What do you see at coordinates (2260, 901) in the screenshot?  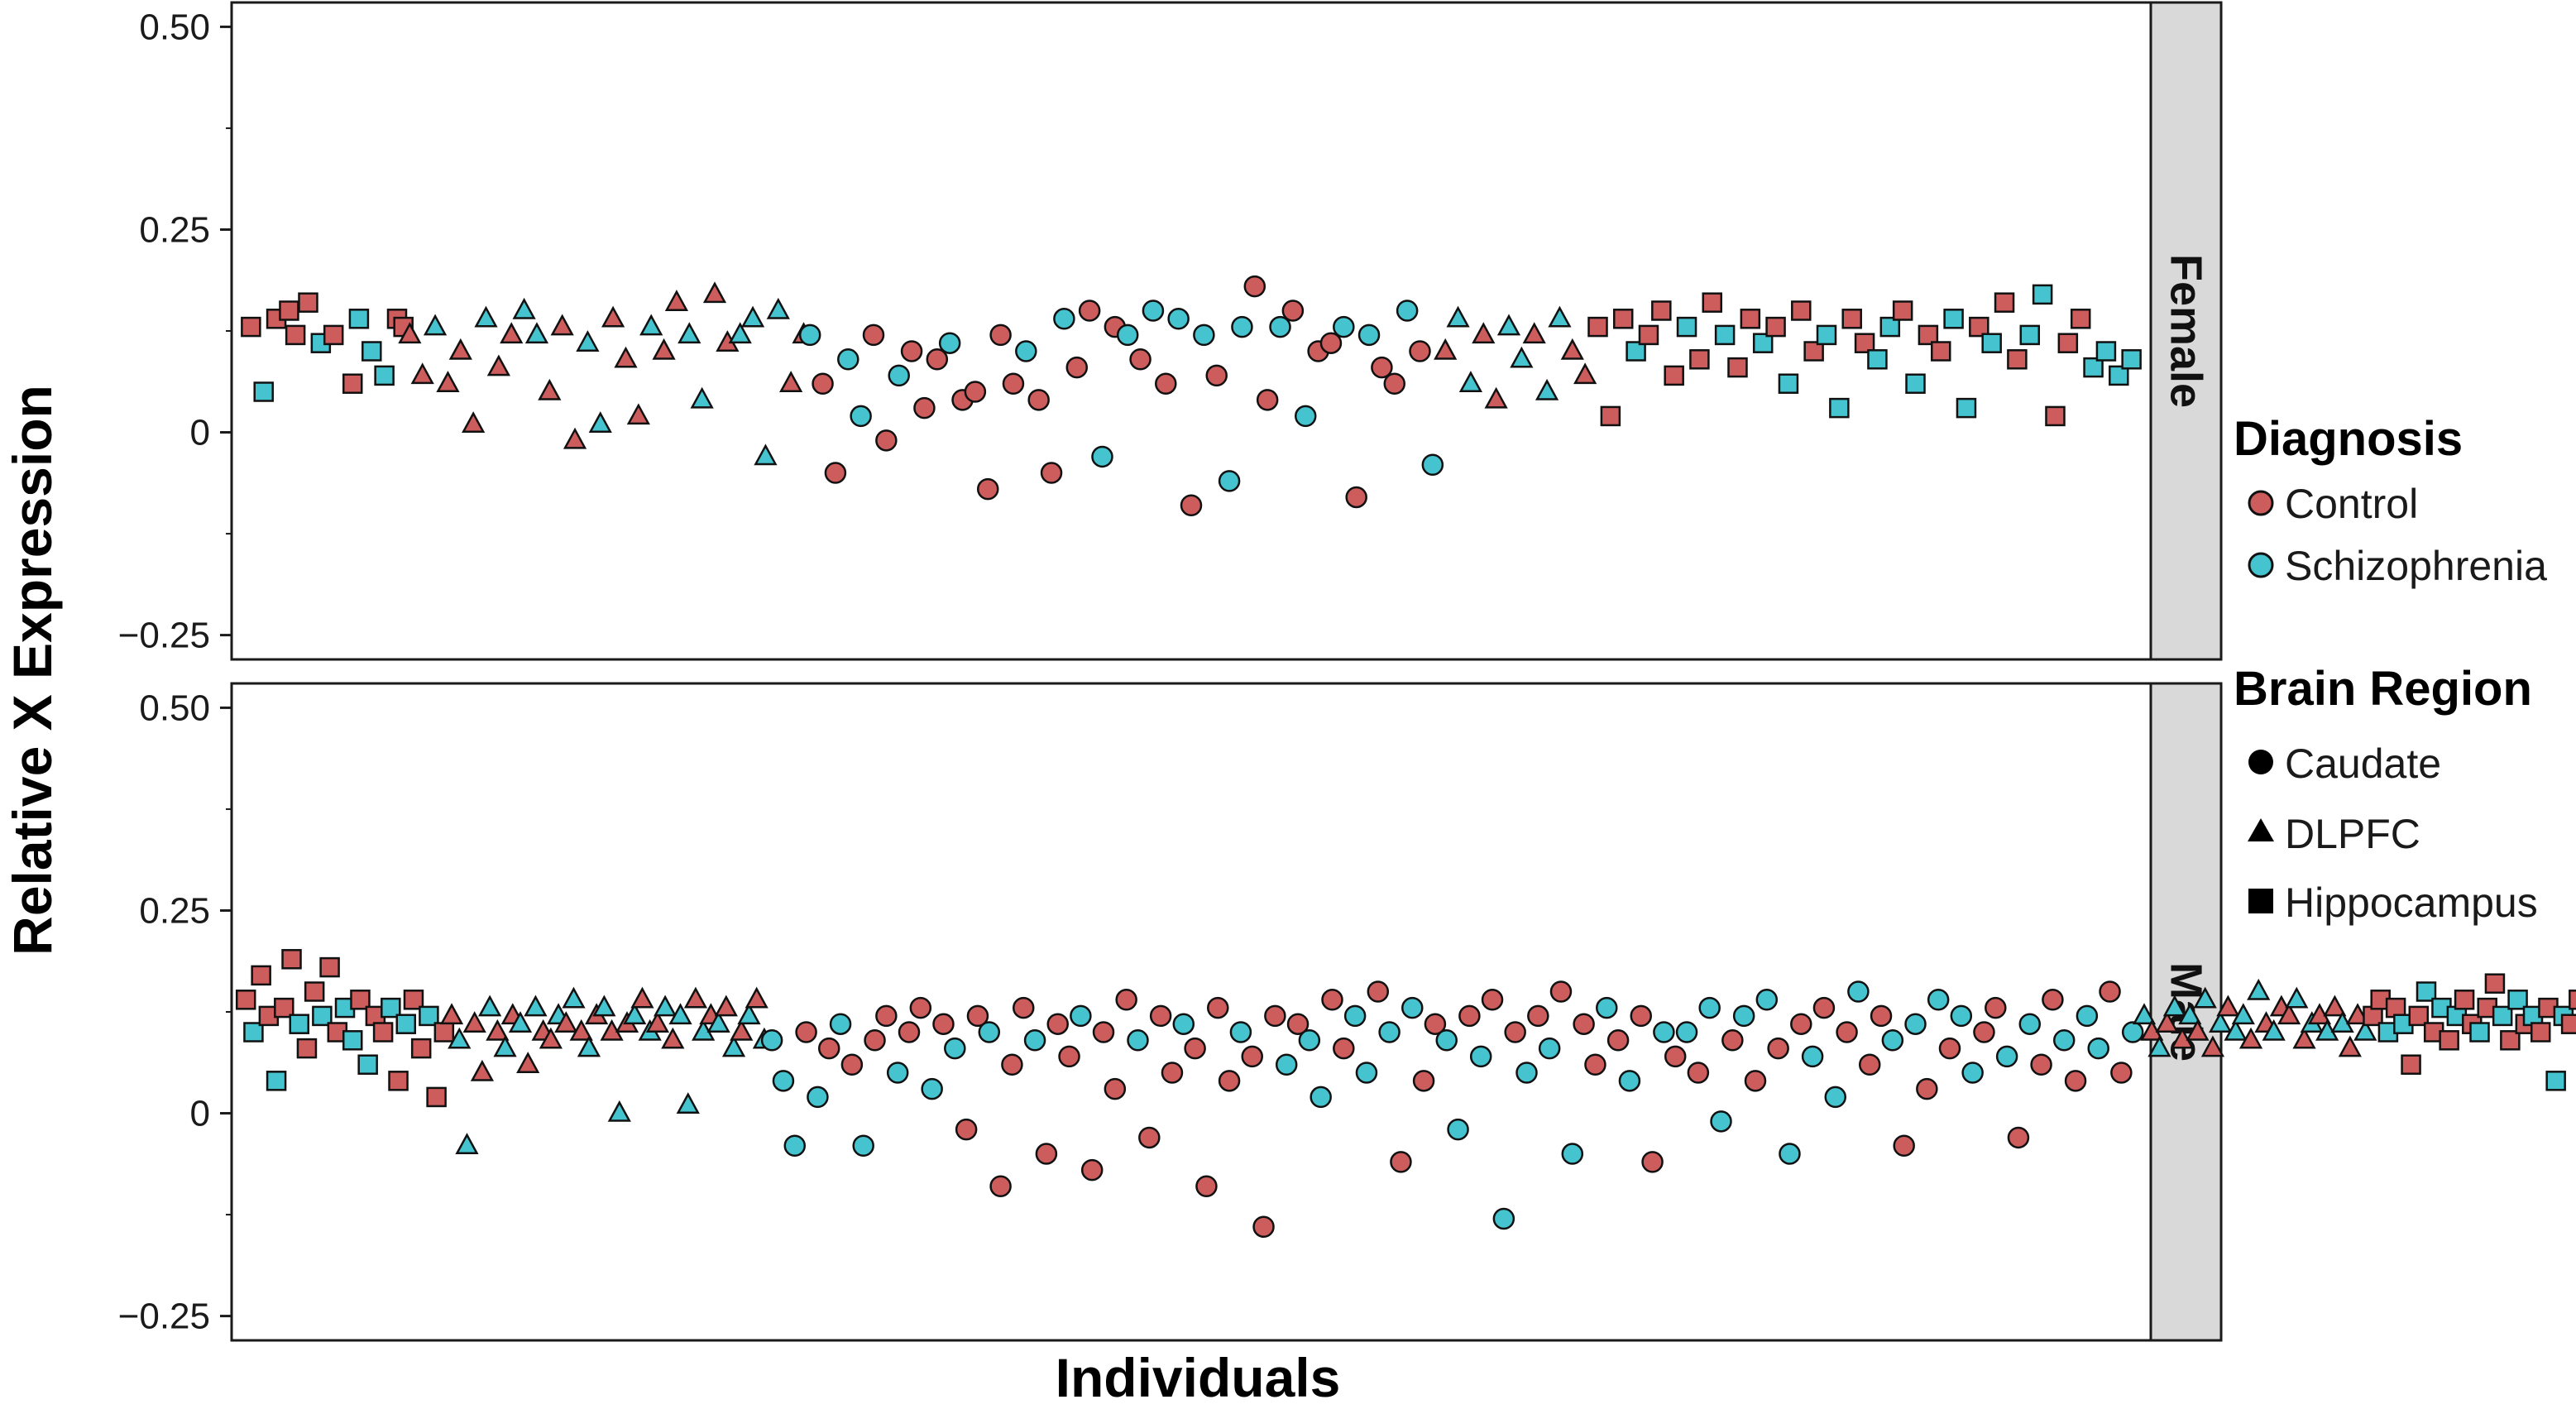 I see `legend-key-hippocampus` at bounding box center [2260, 901].